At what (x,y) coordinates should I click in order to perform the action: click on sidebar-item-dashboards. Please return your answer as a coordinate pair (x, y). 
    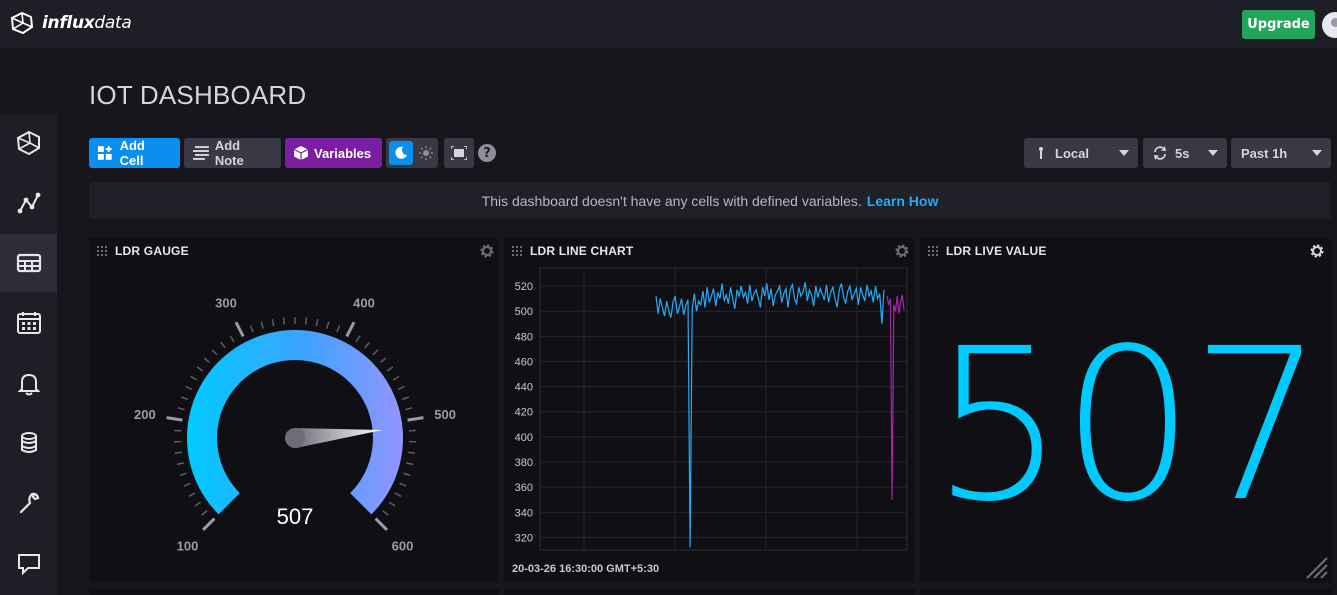
    Looking at the image, I should click on (28, 263).